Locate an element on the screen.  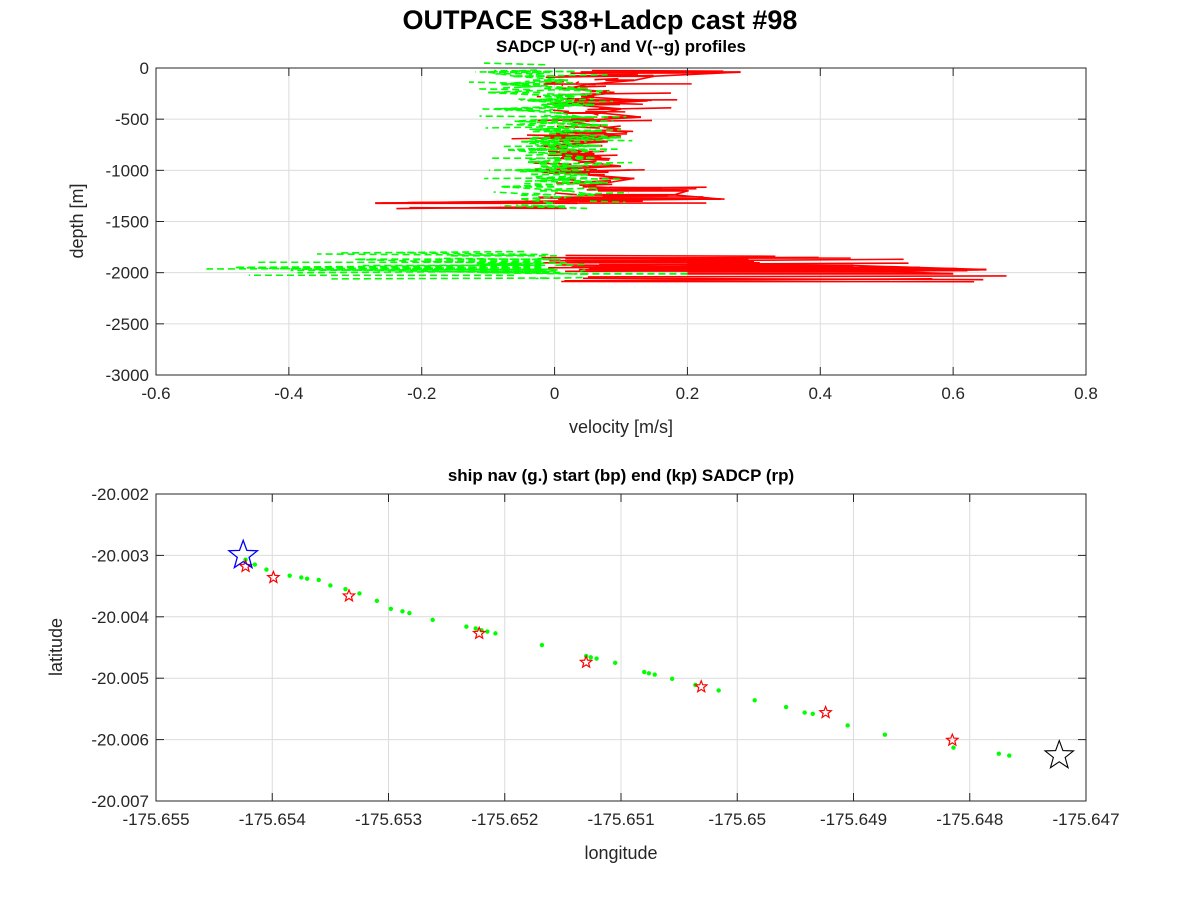
p1-ytick-label: -20.004 is located at coordinates (120, 617).